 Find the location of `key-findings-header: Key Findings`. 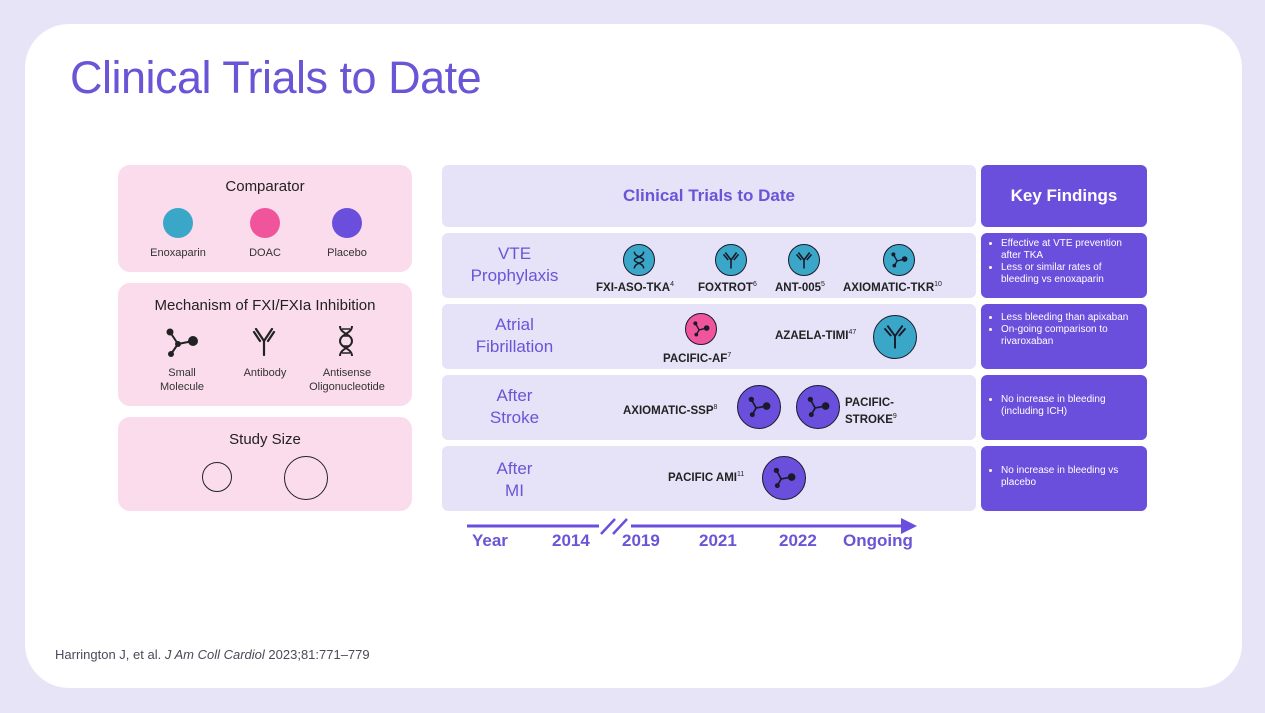

key-findings-header: Key Findings is located at coordinates (1064, 195).